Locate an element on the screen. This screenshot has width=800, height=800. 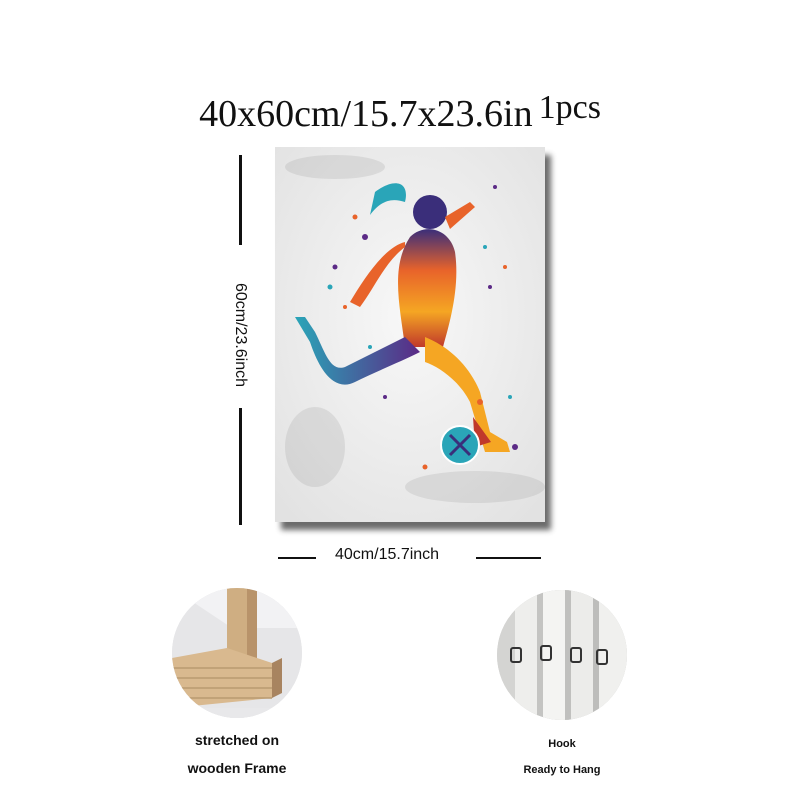
product-size-title: 40x60cm/15.7x23.6in 1pcs is located at coordinates (400, 112).